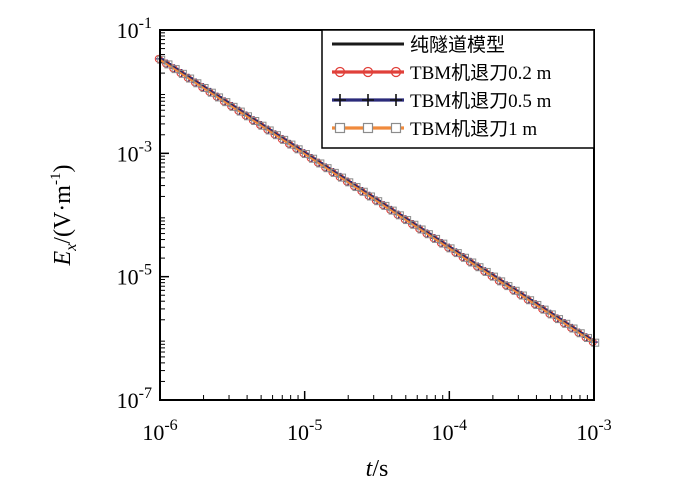 The image size is (679, 487). What do you see at coordinates (481, 101) in the screenshot?
I see `legend-label: TBM机退刀0.5 m` at bounding box center [481, 101].